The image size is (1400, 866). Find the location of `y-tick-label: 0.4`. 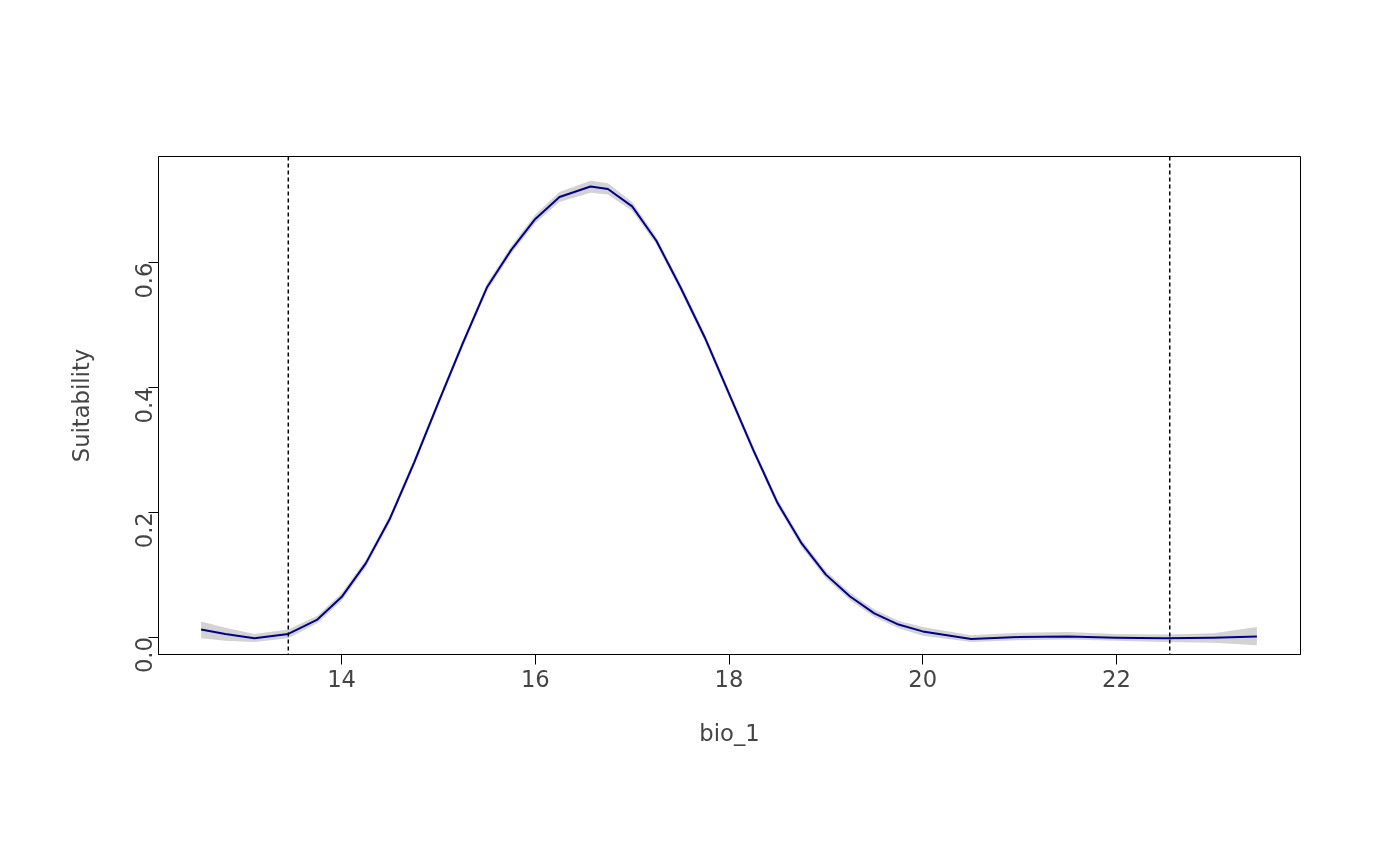

y-tick-label: 0.4 is located at coordinates (144, 405).